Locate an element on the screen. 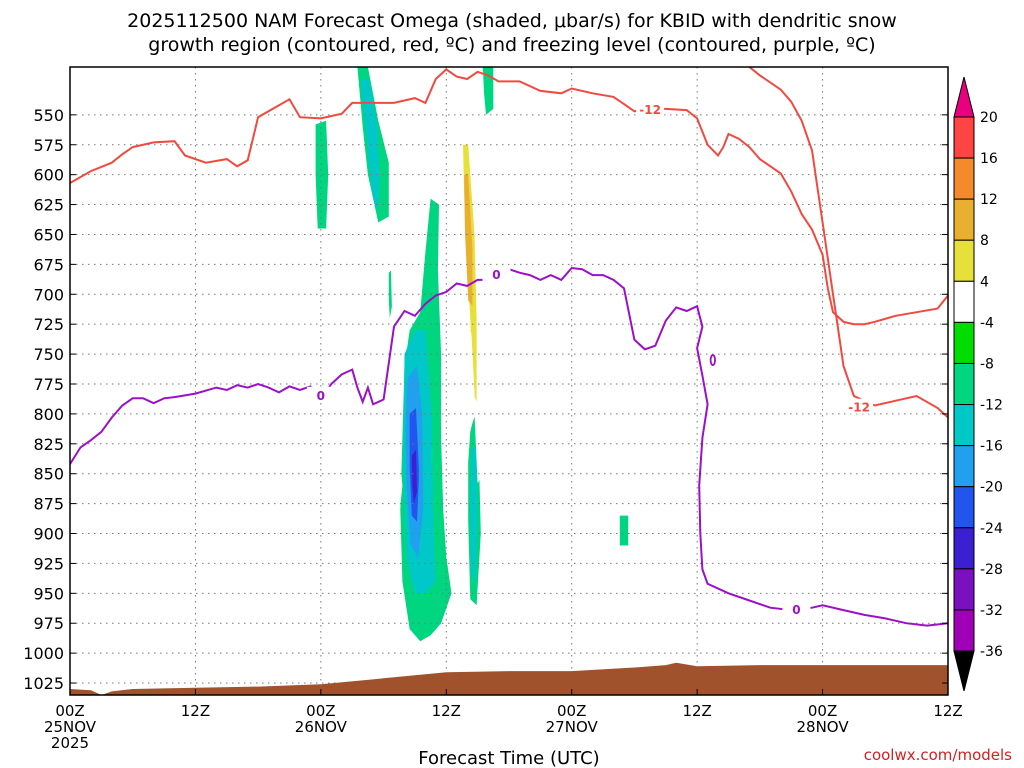 The height and width of the screenshot is (768, 1024). colorbar-label-11: -28 is located at coordinates (991, 570).